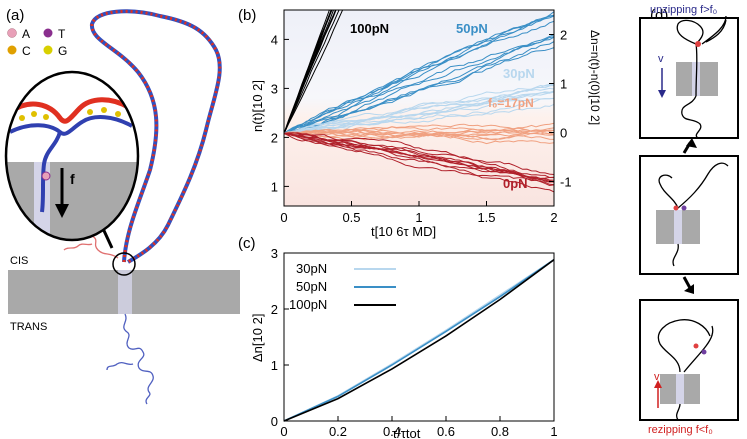 Image resolution: width=747 pixels, height=439 pixels. I want to click on b-xtick-label: 1, so click(418, 217).